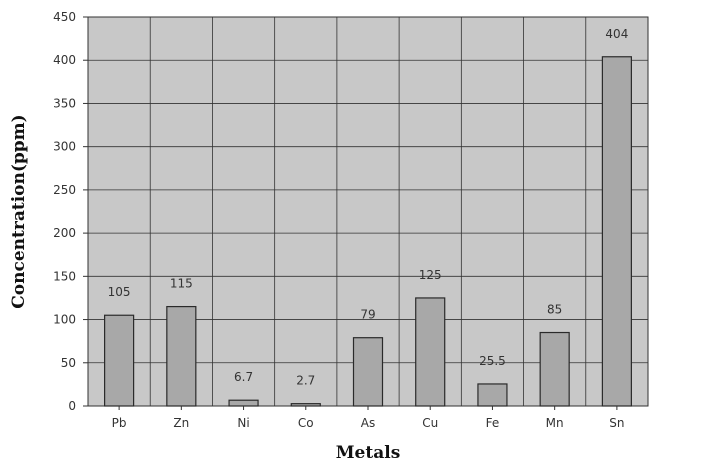 Image resolution: width=711 pixels, height=464 pixels. I want to click on data-label-as: 79, so click(367, 315).